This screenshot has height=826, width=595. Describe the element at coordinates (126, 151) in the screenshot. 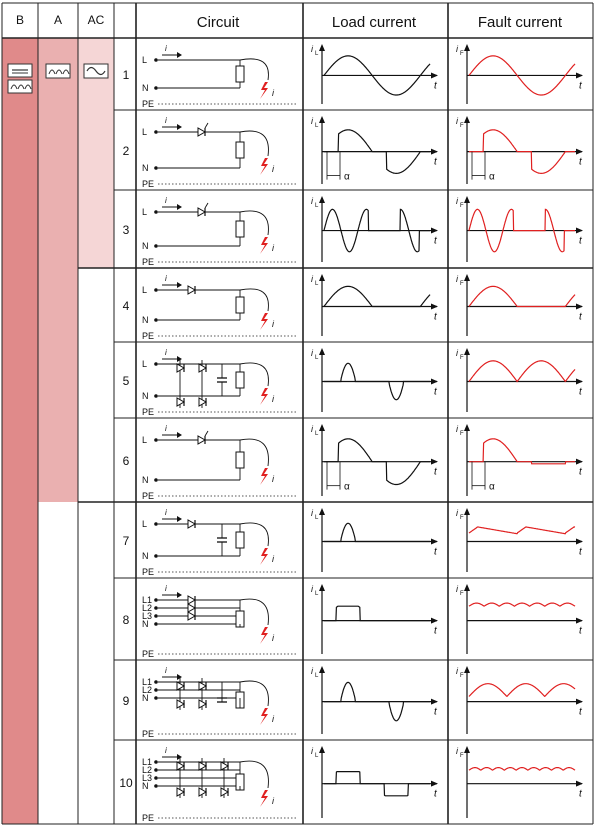

I see `row-number: 2` at that location.